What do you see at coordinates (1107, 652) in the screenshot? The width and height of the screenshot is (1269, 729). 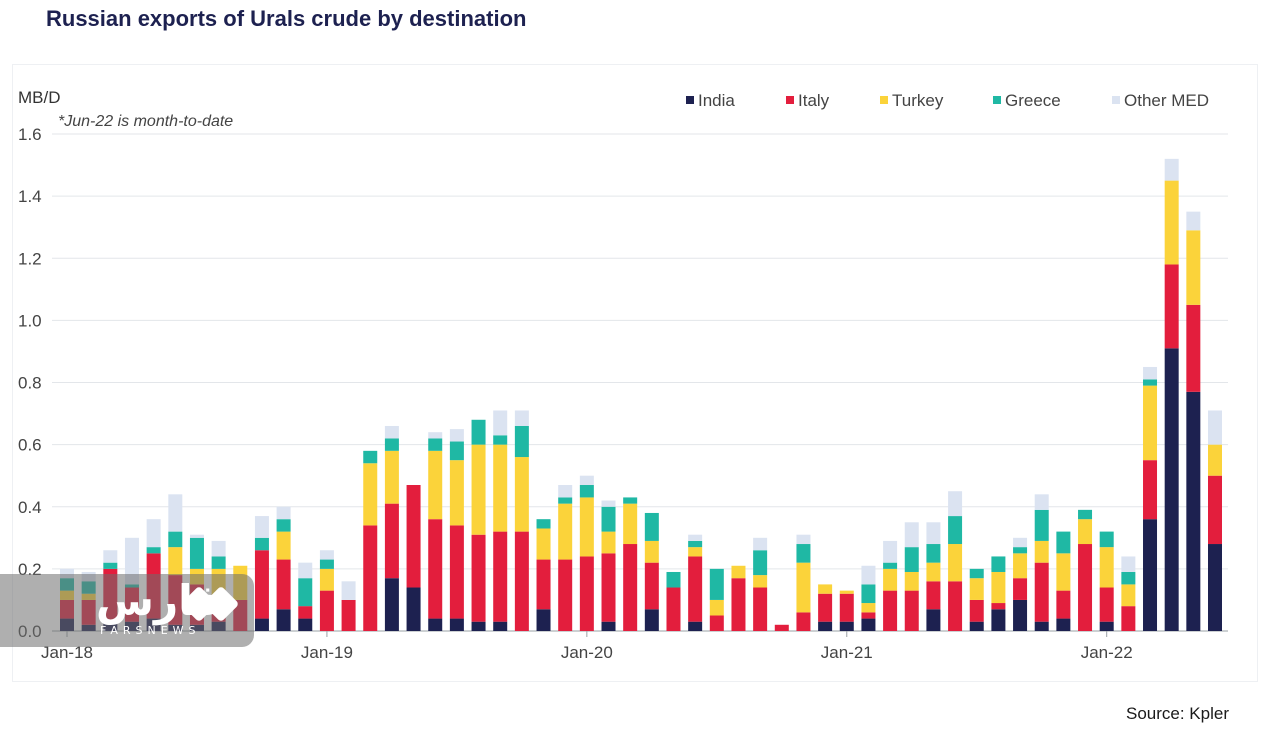 I see `x-tick-label: Jan-22` at bounding box center [1107, 652].